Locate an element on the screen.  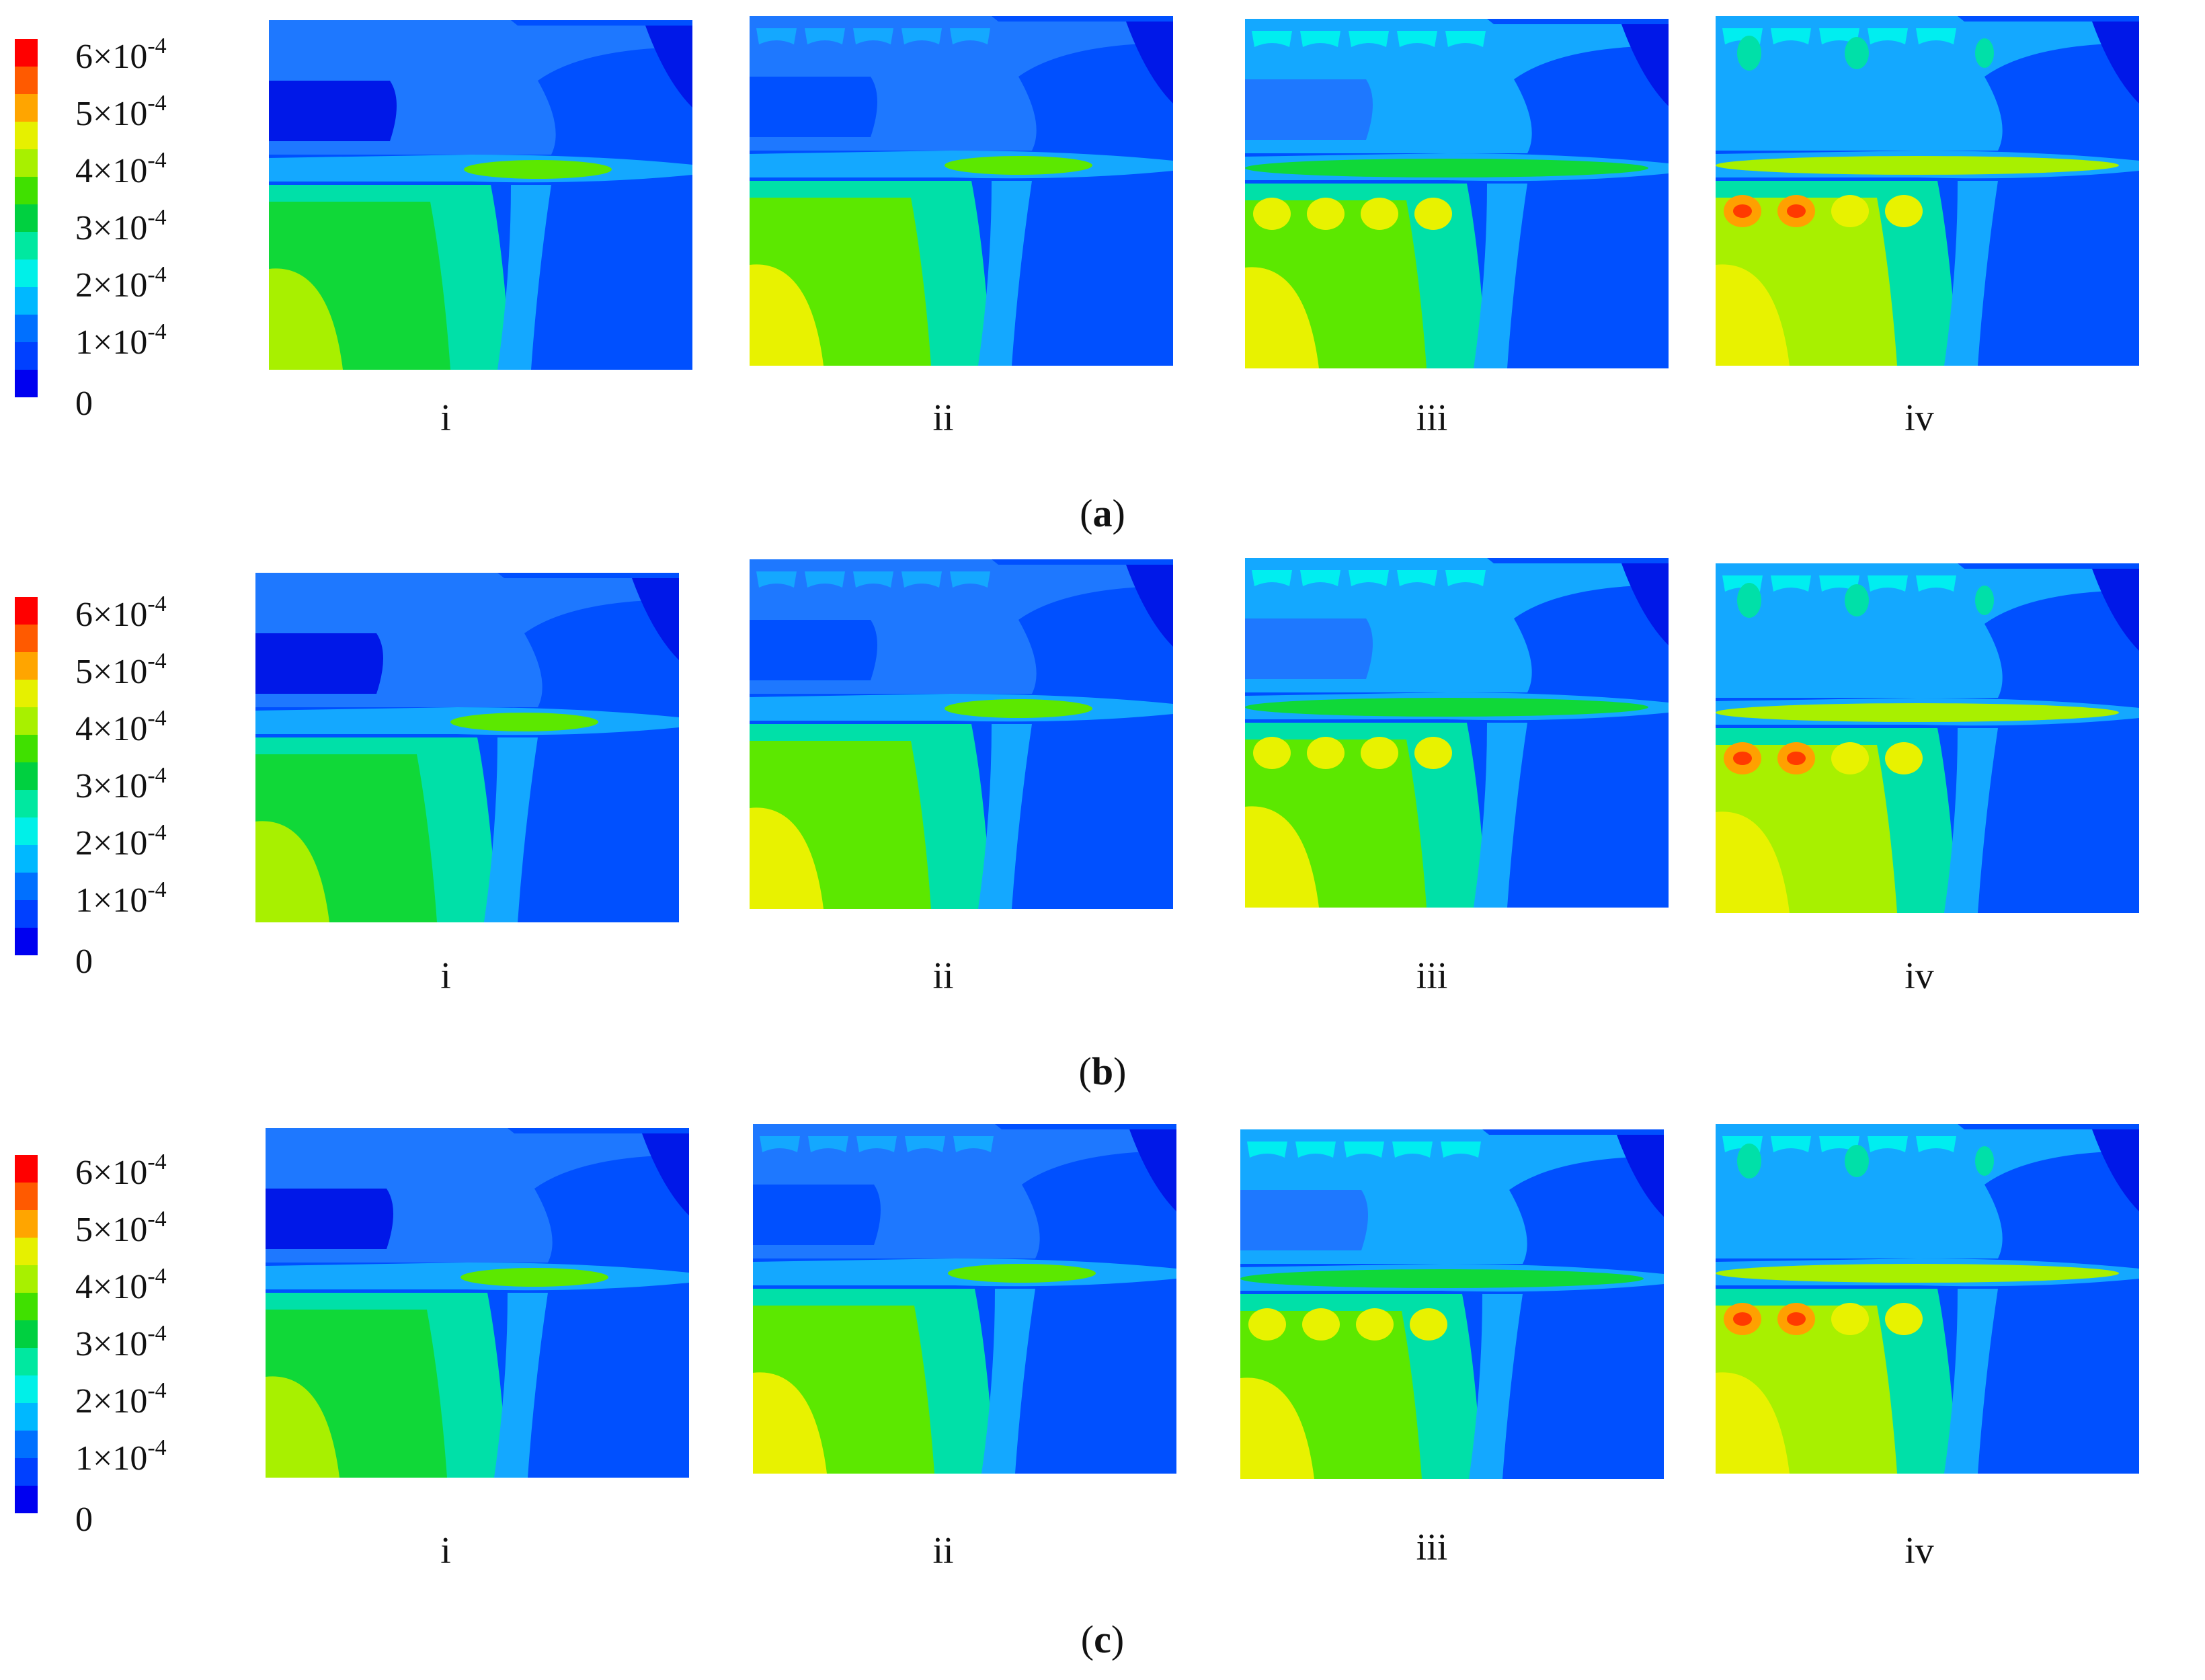
panel-label-iii: iii is located at coordinates (1432, 976).